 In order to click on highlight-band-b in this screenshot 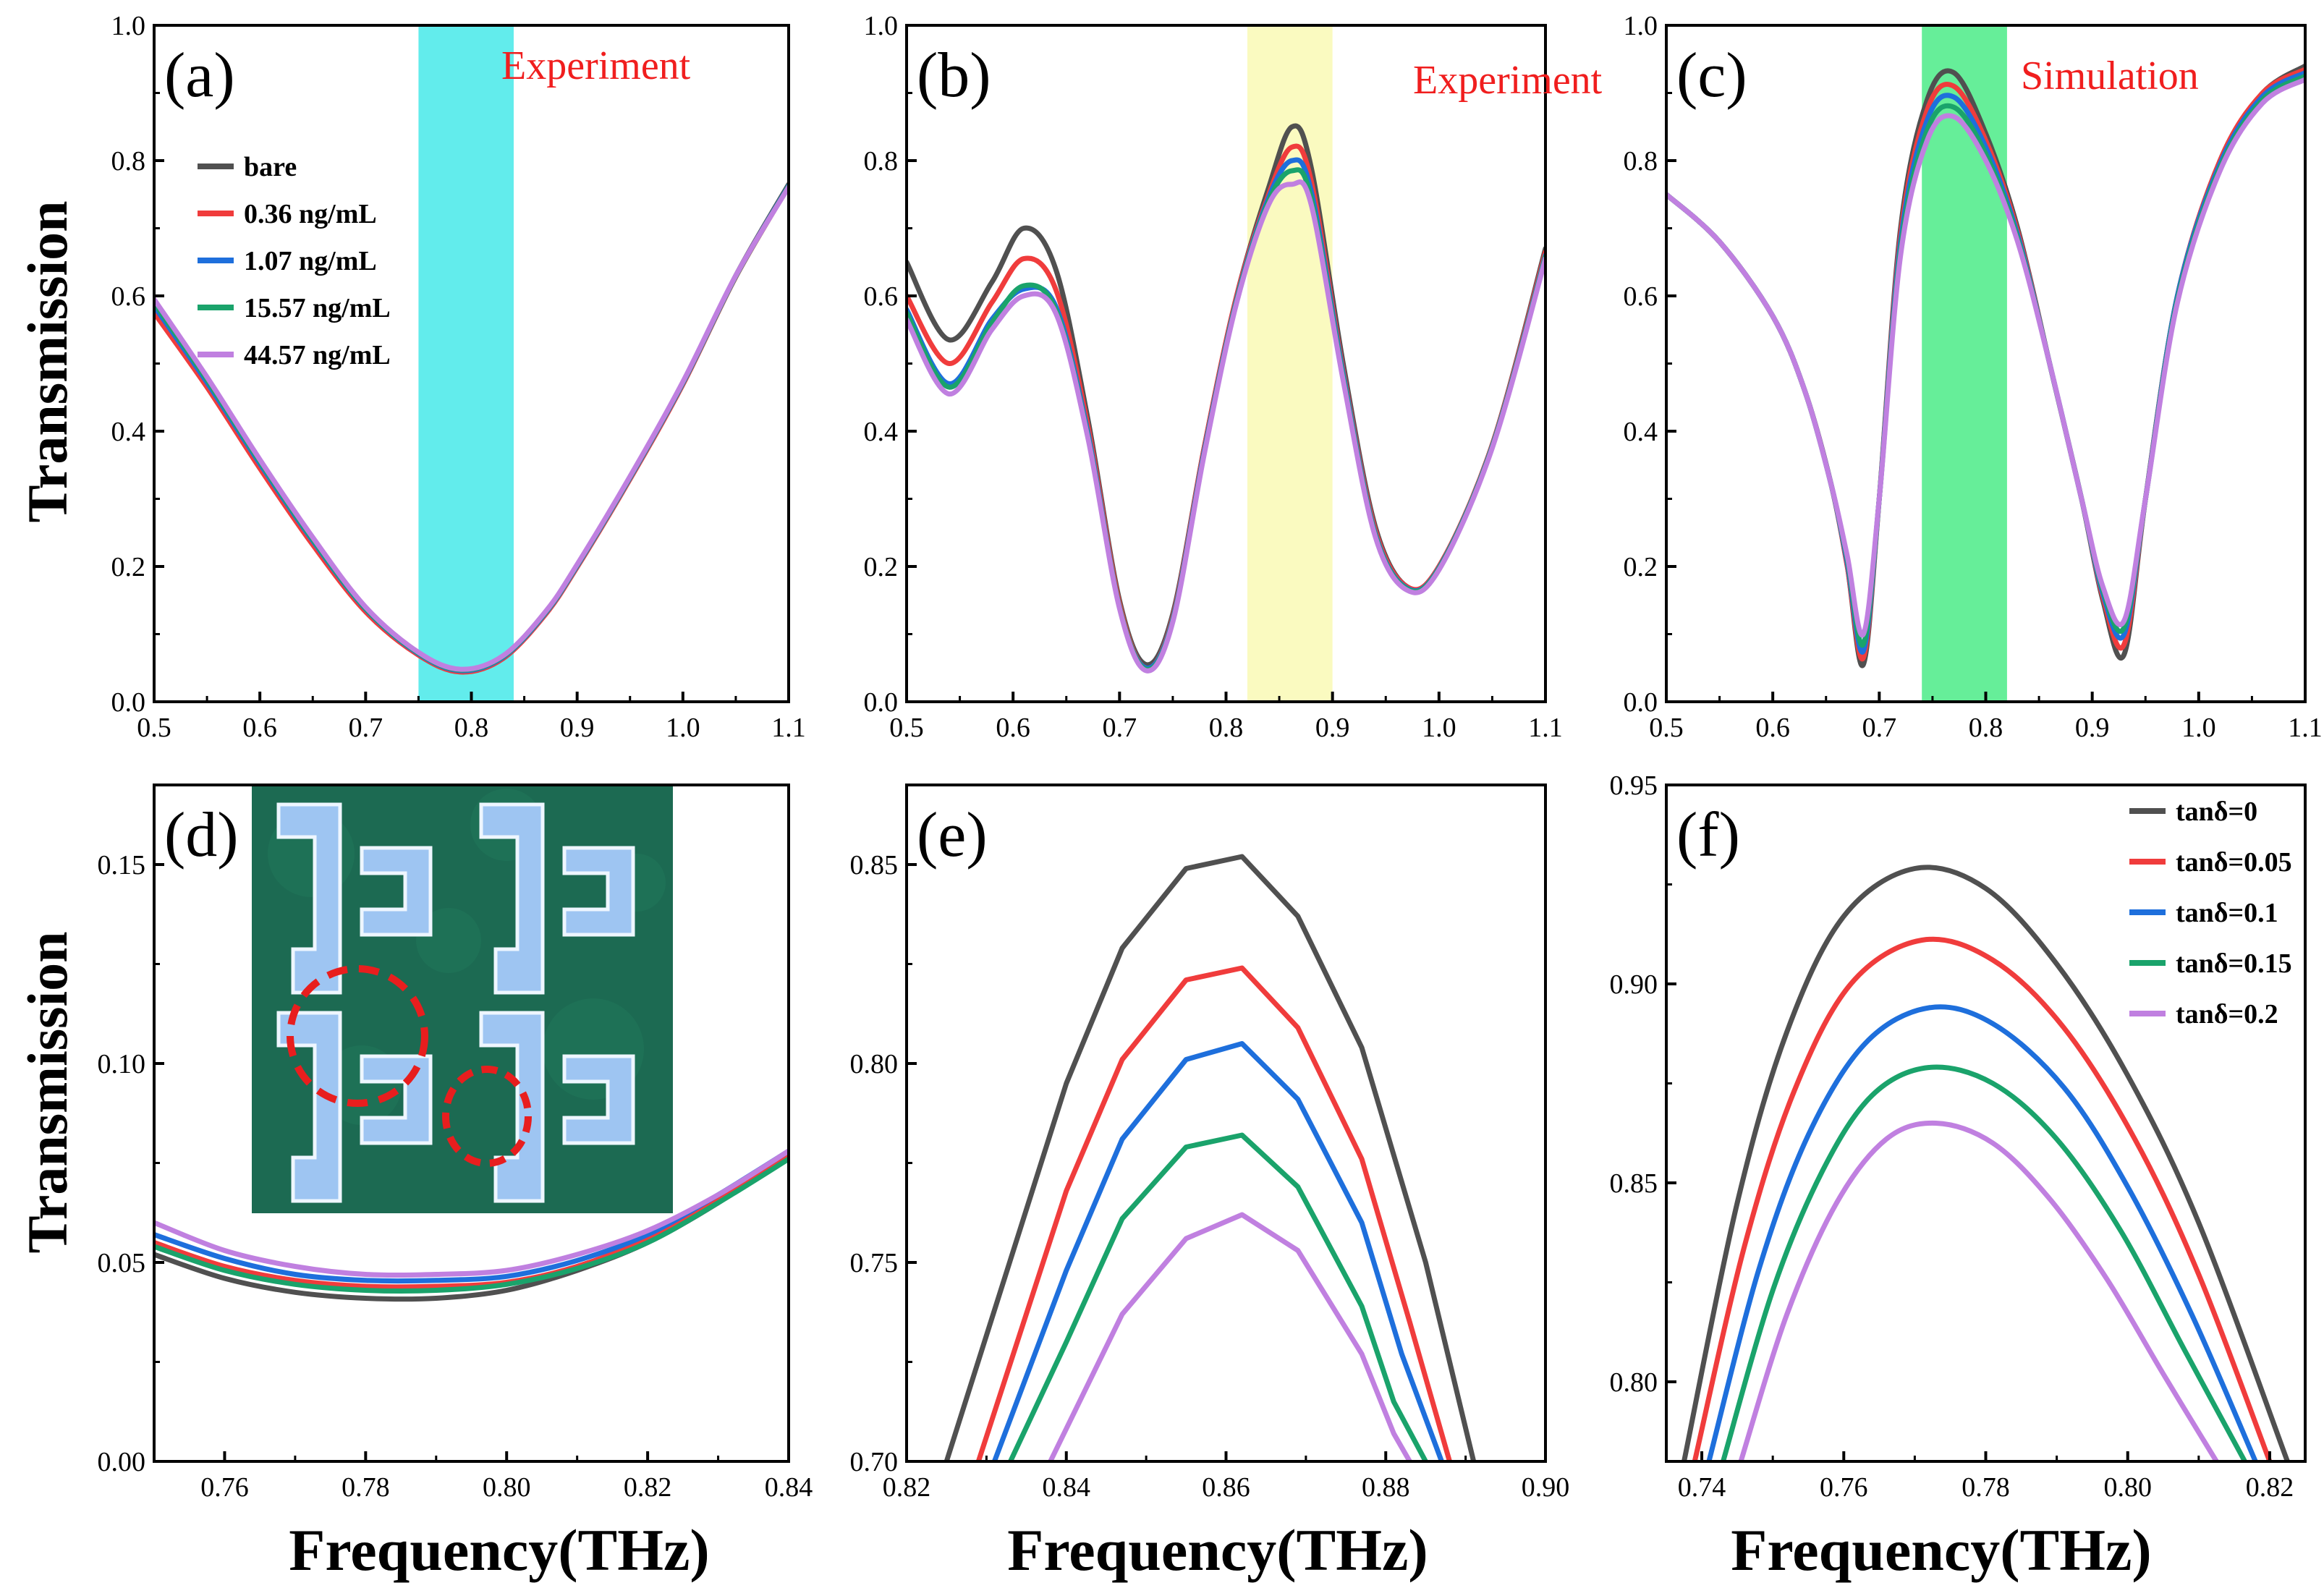, I will do `click(1290, 364)`.